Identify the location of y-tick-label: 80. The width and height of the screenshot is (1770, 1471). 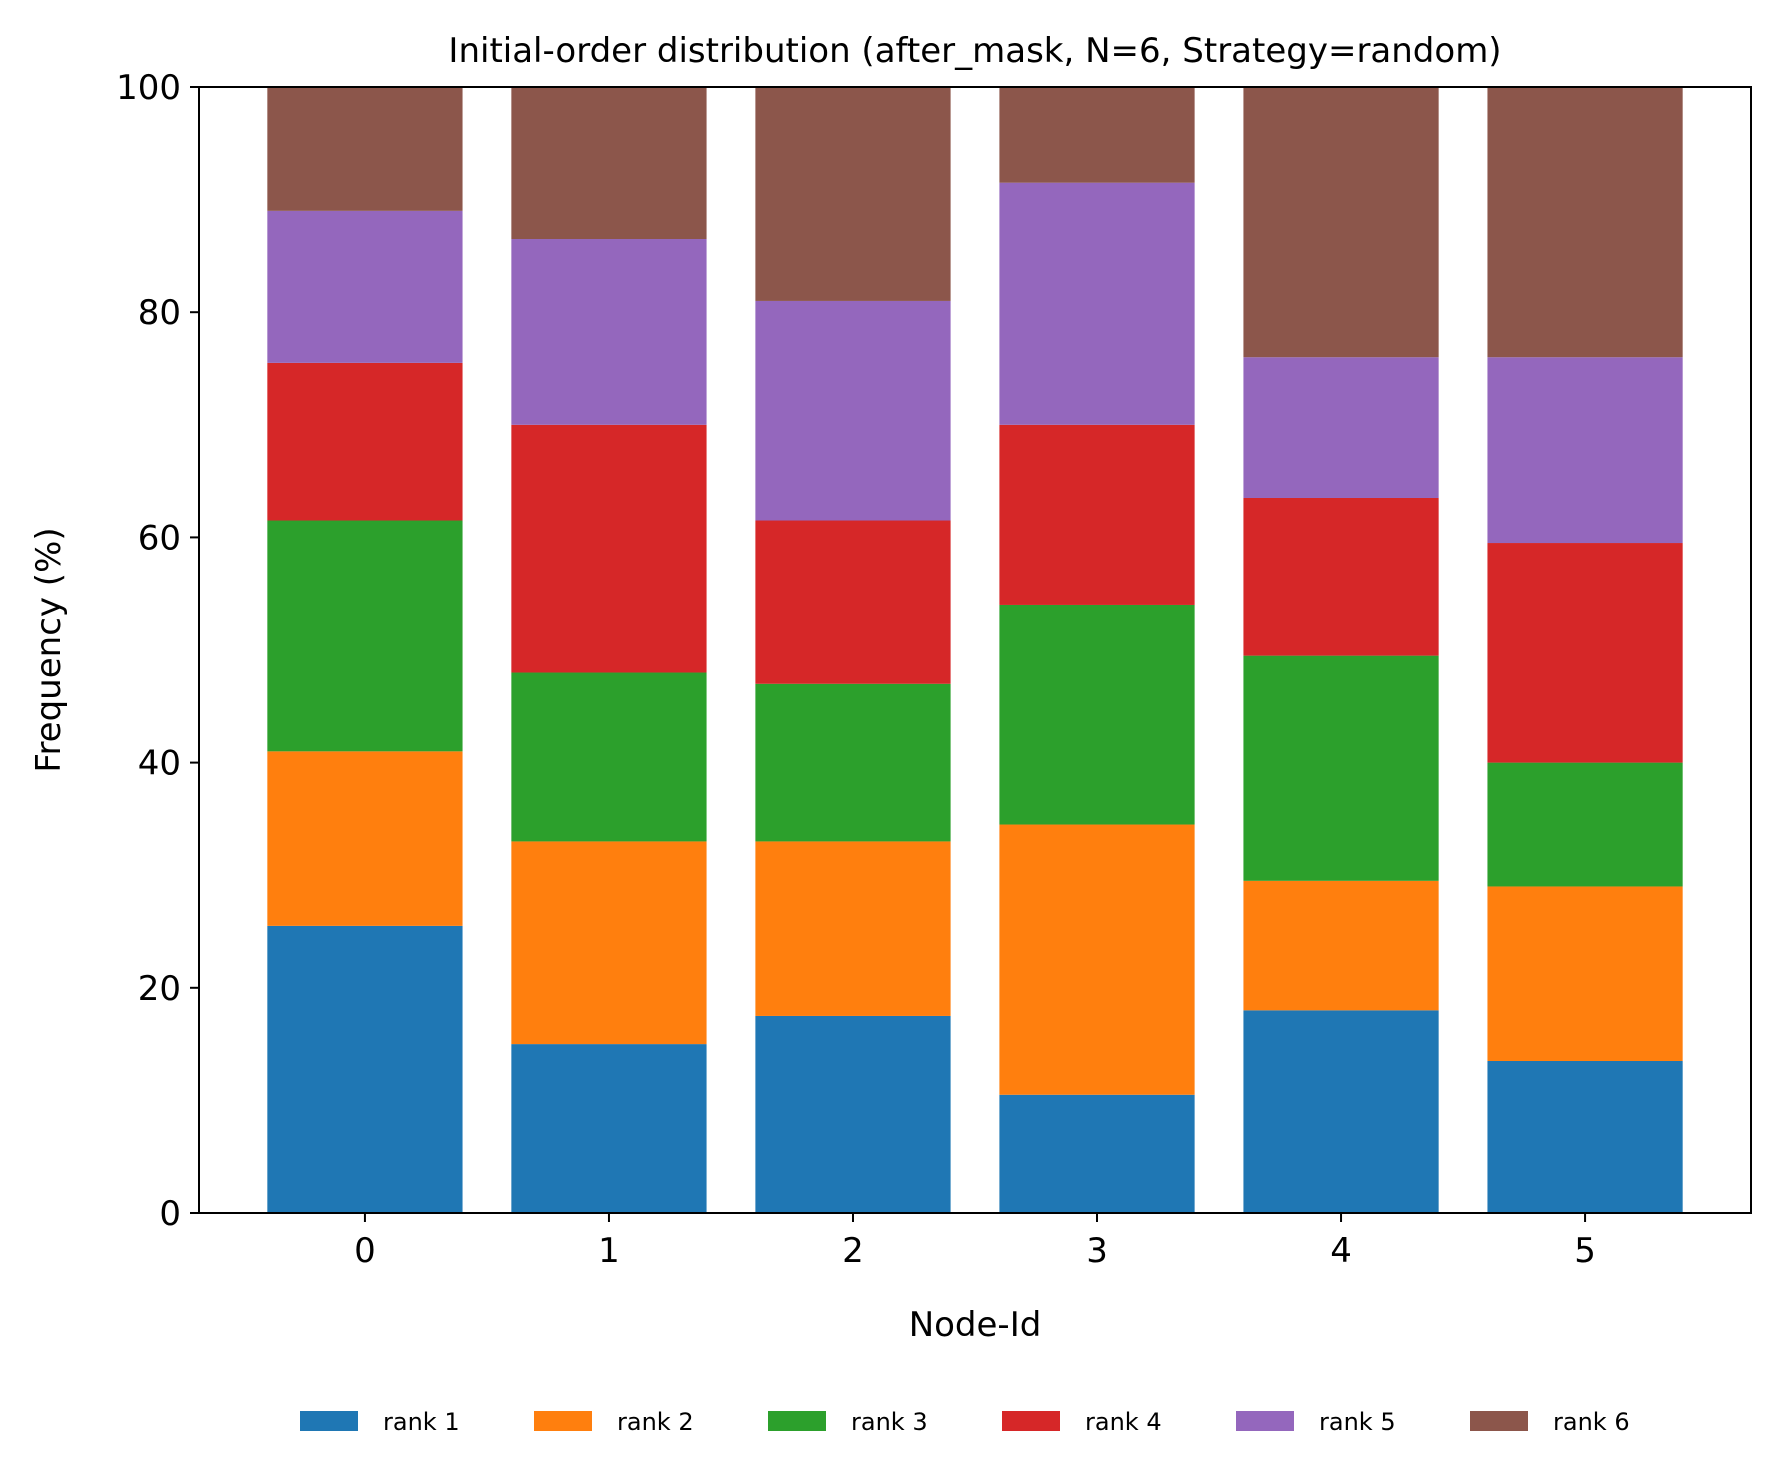
(159, 313).